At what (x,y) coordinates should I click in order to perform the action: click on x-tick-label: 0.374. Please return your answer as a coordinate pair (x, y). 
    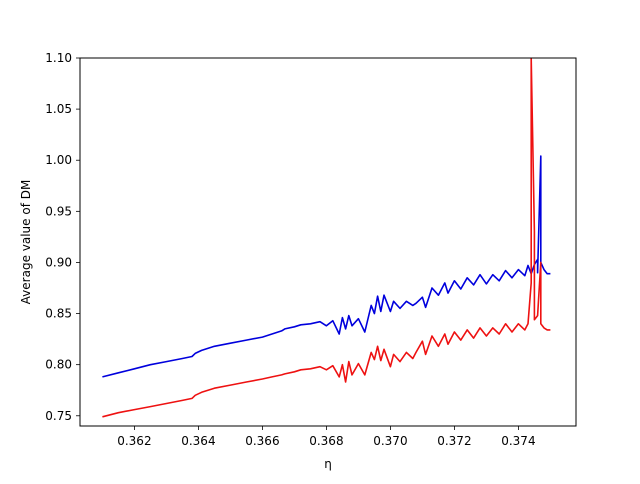
    Looking at the image, I should click on (518, 441).